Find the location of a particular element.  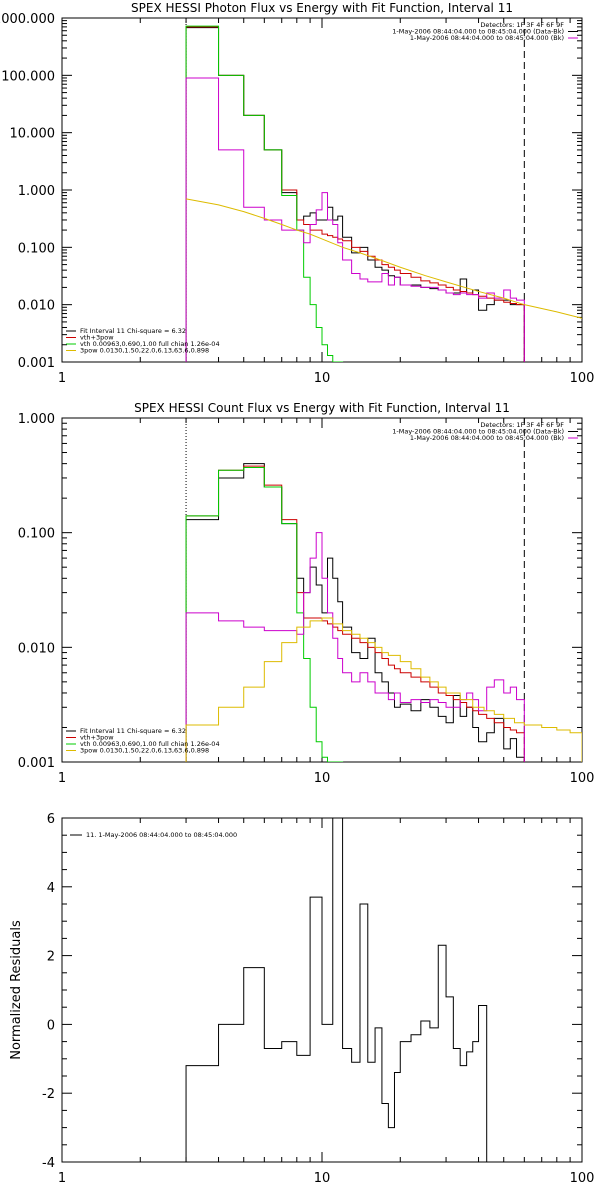

residuals-y-axis-label: Normalized Residuals is located at coordinates (16, 990).